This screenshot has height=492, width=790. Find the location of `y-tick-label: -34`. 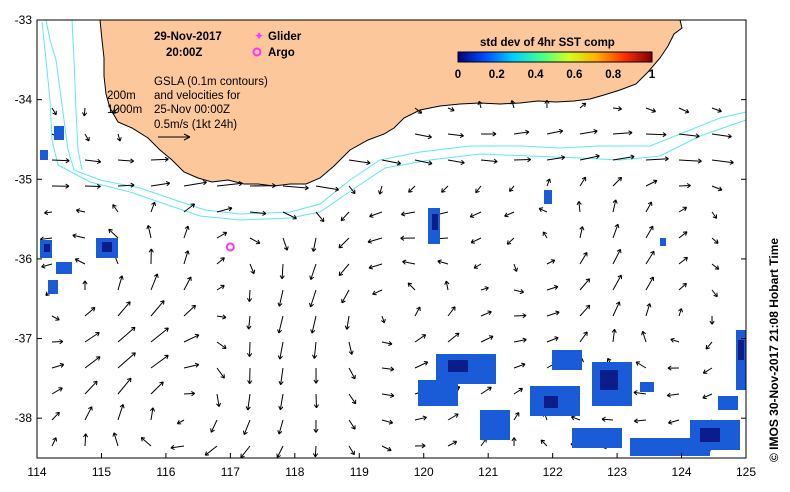

y-tick-label: -34 is located at coordinates (24, 100).